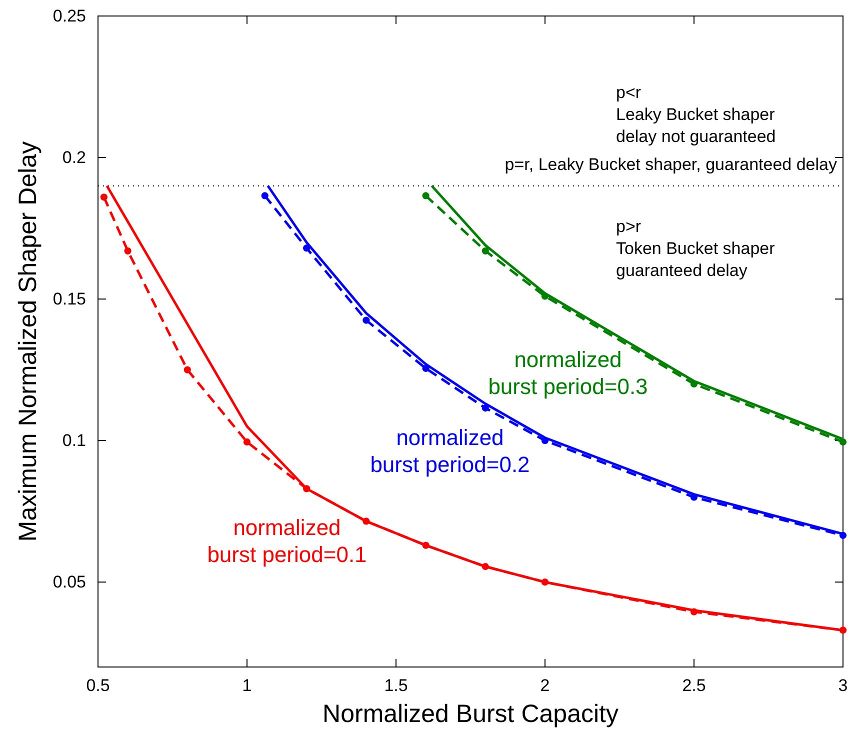 The height and width of the screenshot is (733, 858). What do you see at coordinates (74, 157) in the screenshot?
I see `y-tick-label: 0.2` at bounding box center [74, 157].